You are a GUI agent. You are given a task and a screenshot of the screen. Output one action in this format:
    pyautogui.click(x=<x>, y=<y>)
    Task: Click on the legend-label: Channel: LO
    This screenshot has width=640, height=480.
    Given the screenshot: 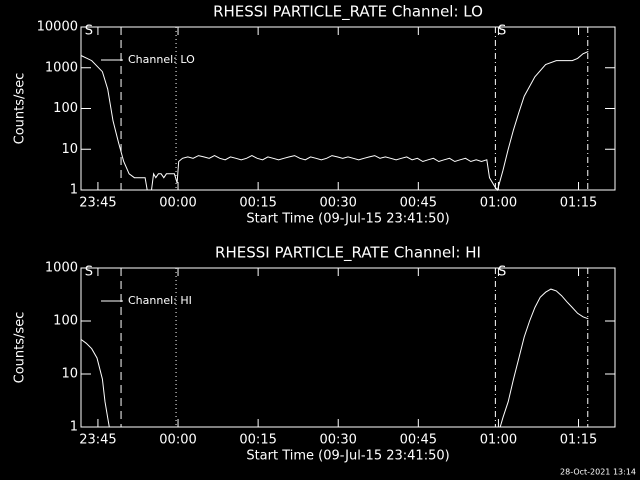 What is the action you would take?
    pyautogui.click(x=161, y=59)
    